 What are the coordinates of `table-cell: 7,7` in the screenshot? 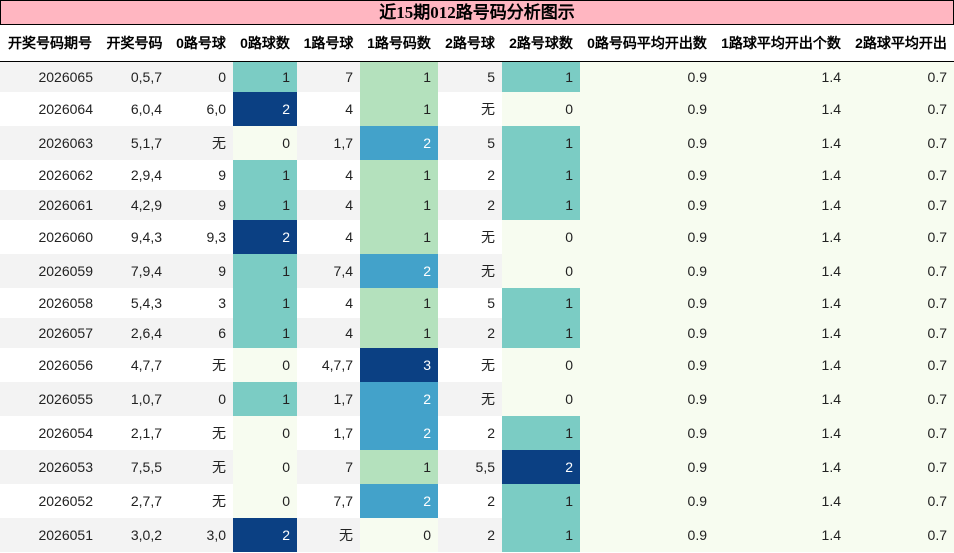 It's located at (328, 500).